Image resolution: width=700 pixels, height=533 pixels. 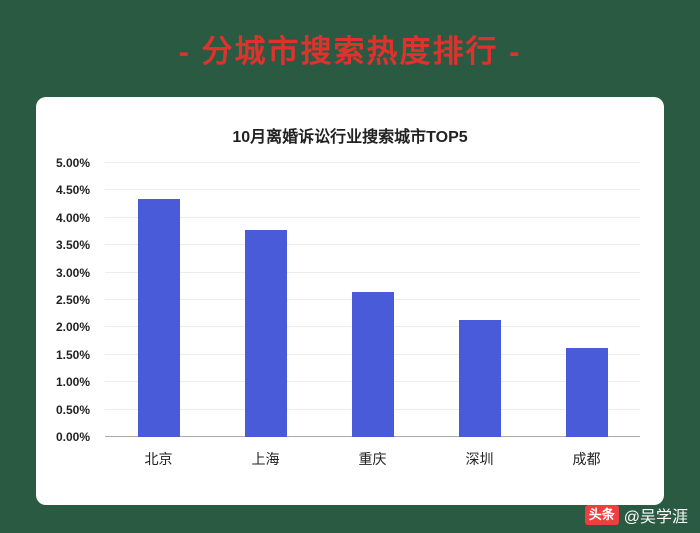 I want to click on y-tick-label: 1.00%, so click(x=72, y=382).